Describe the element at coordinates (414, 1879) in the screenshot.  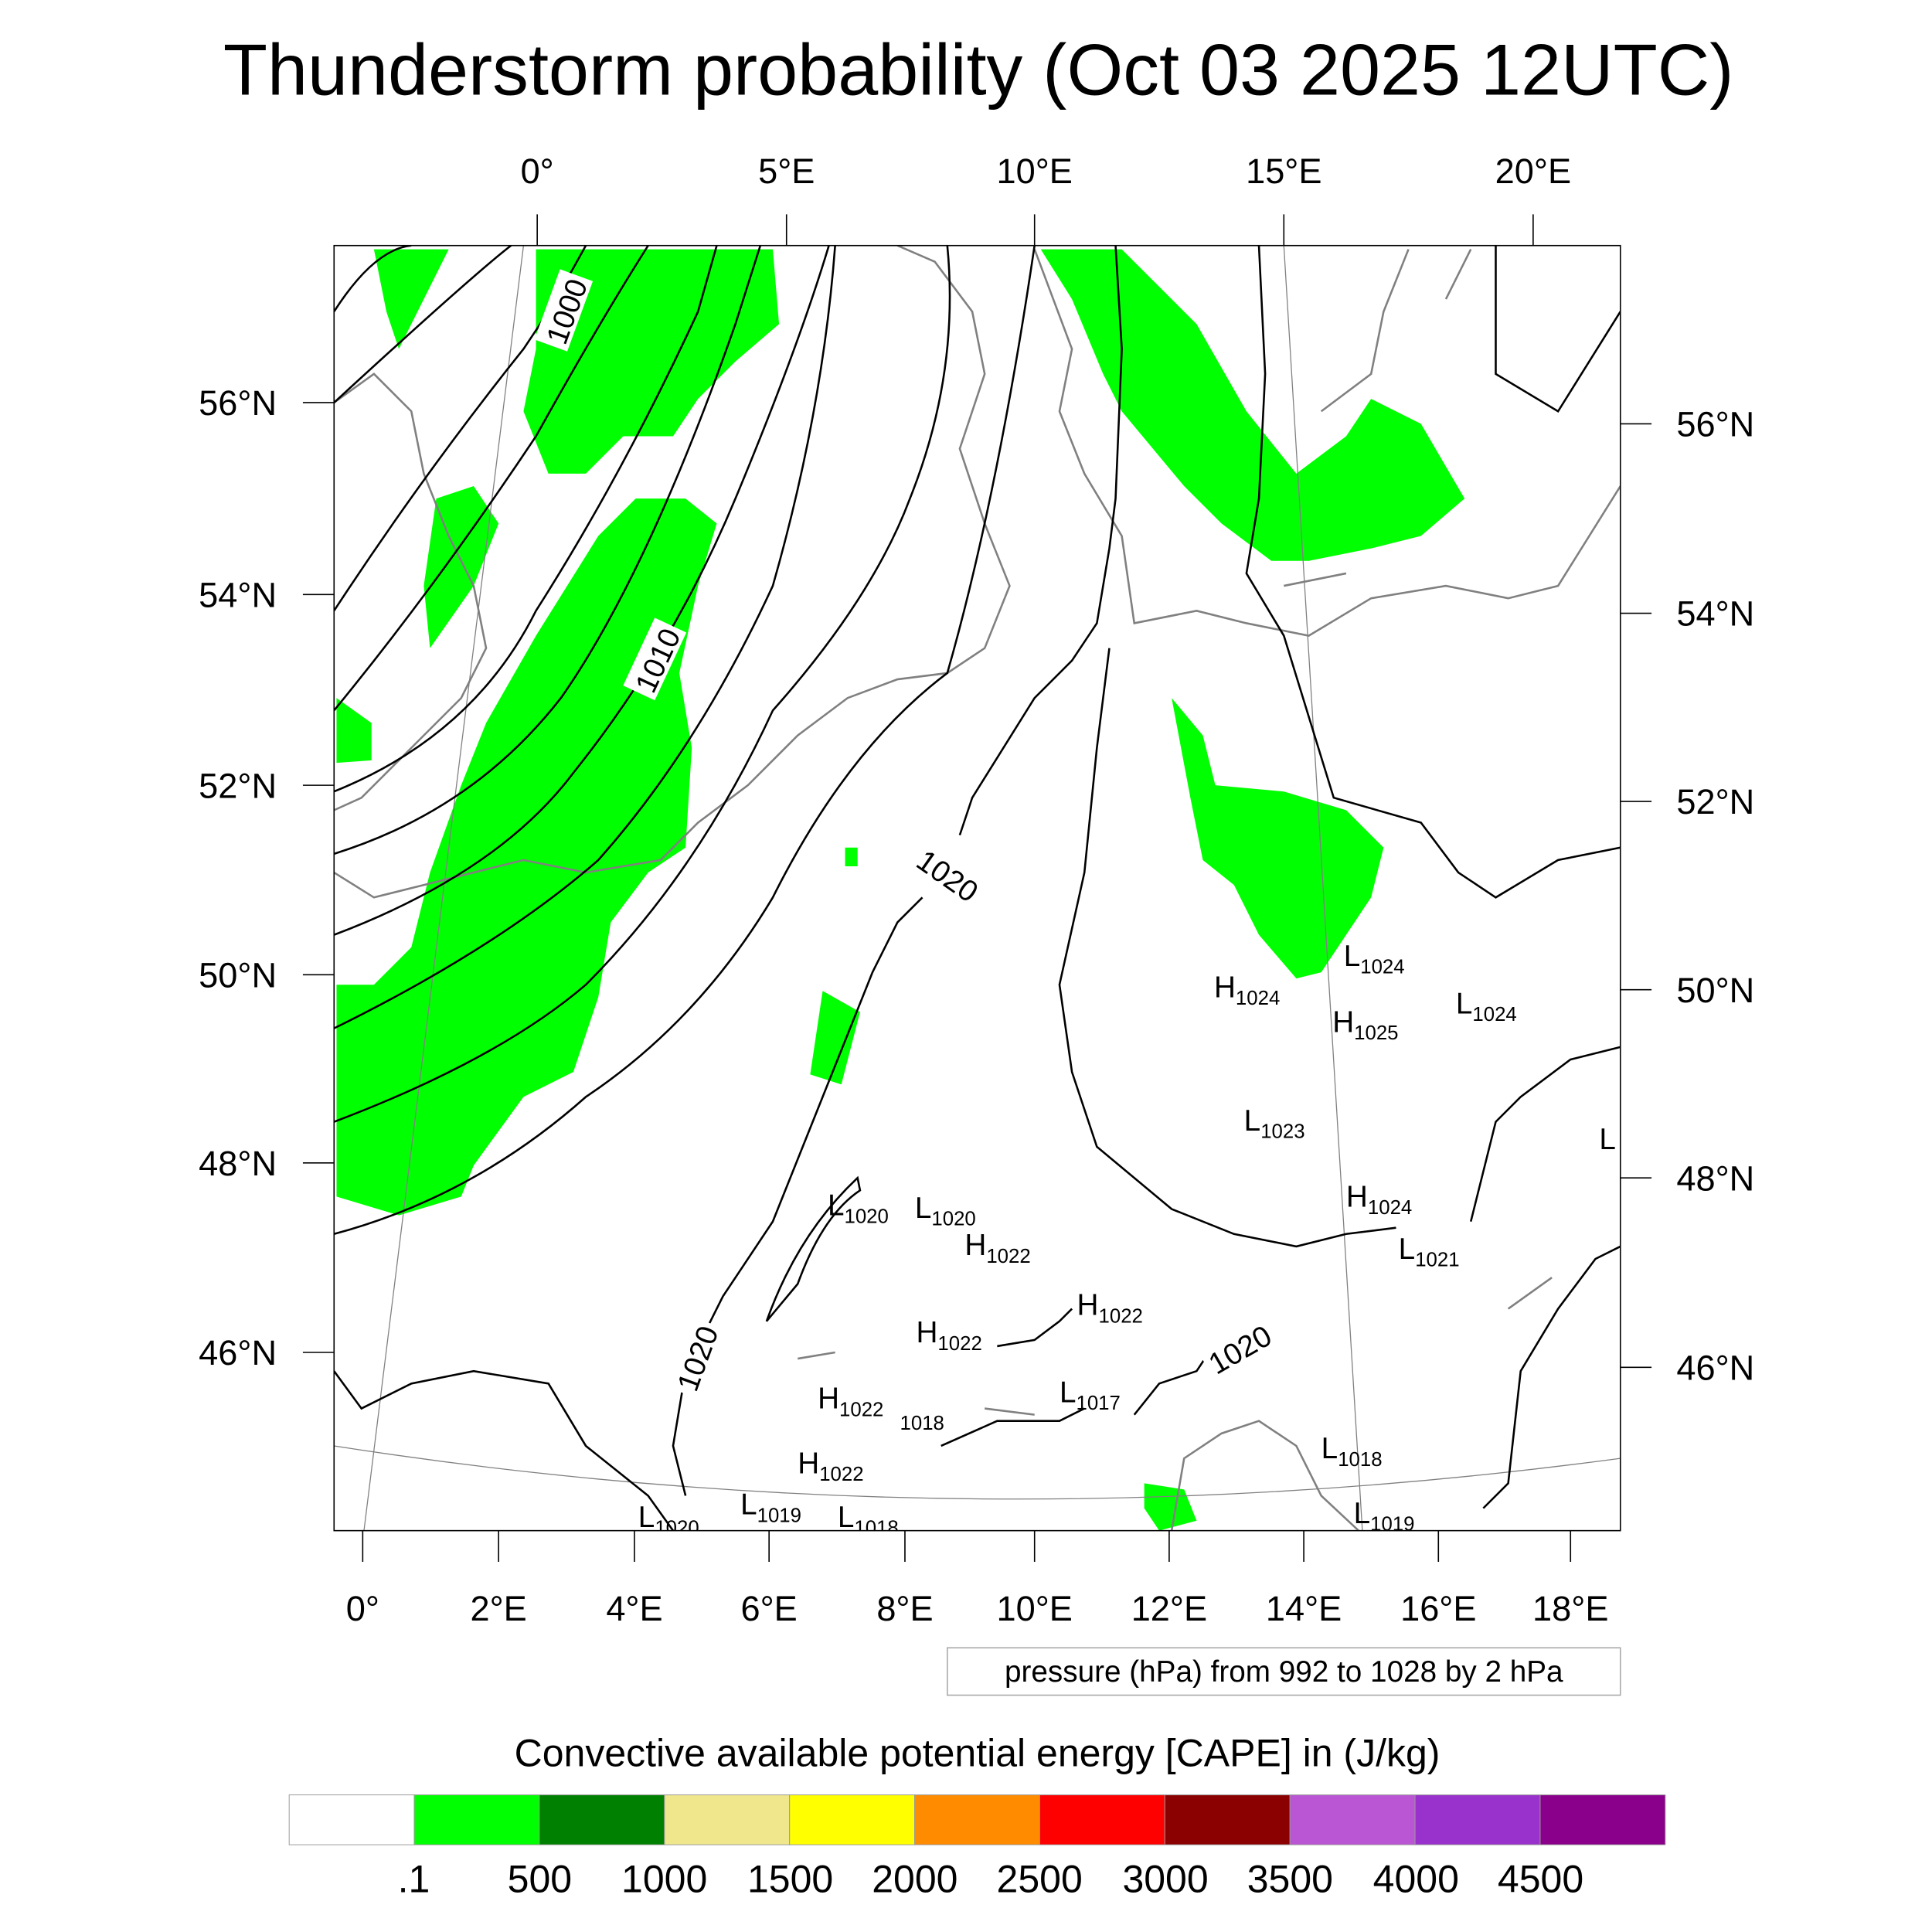
I see `colorbar-label: .1` at that location.